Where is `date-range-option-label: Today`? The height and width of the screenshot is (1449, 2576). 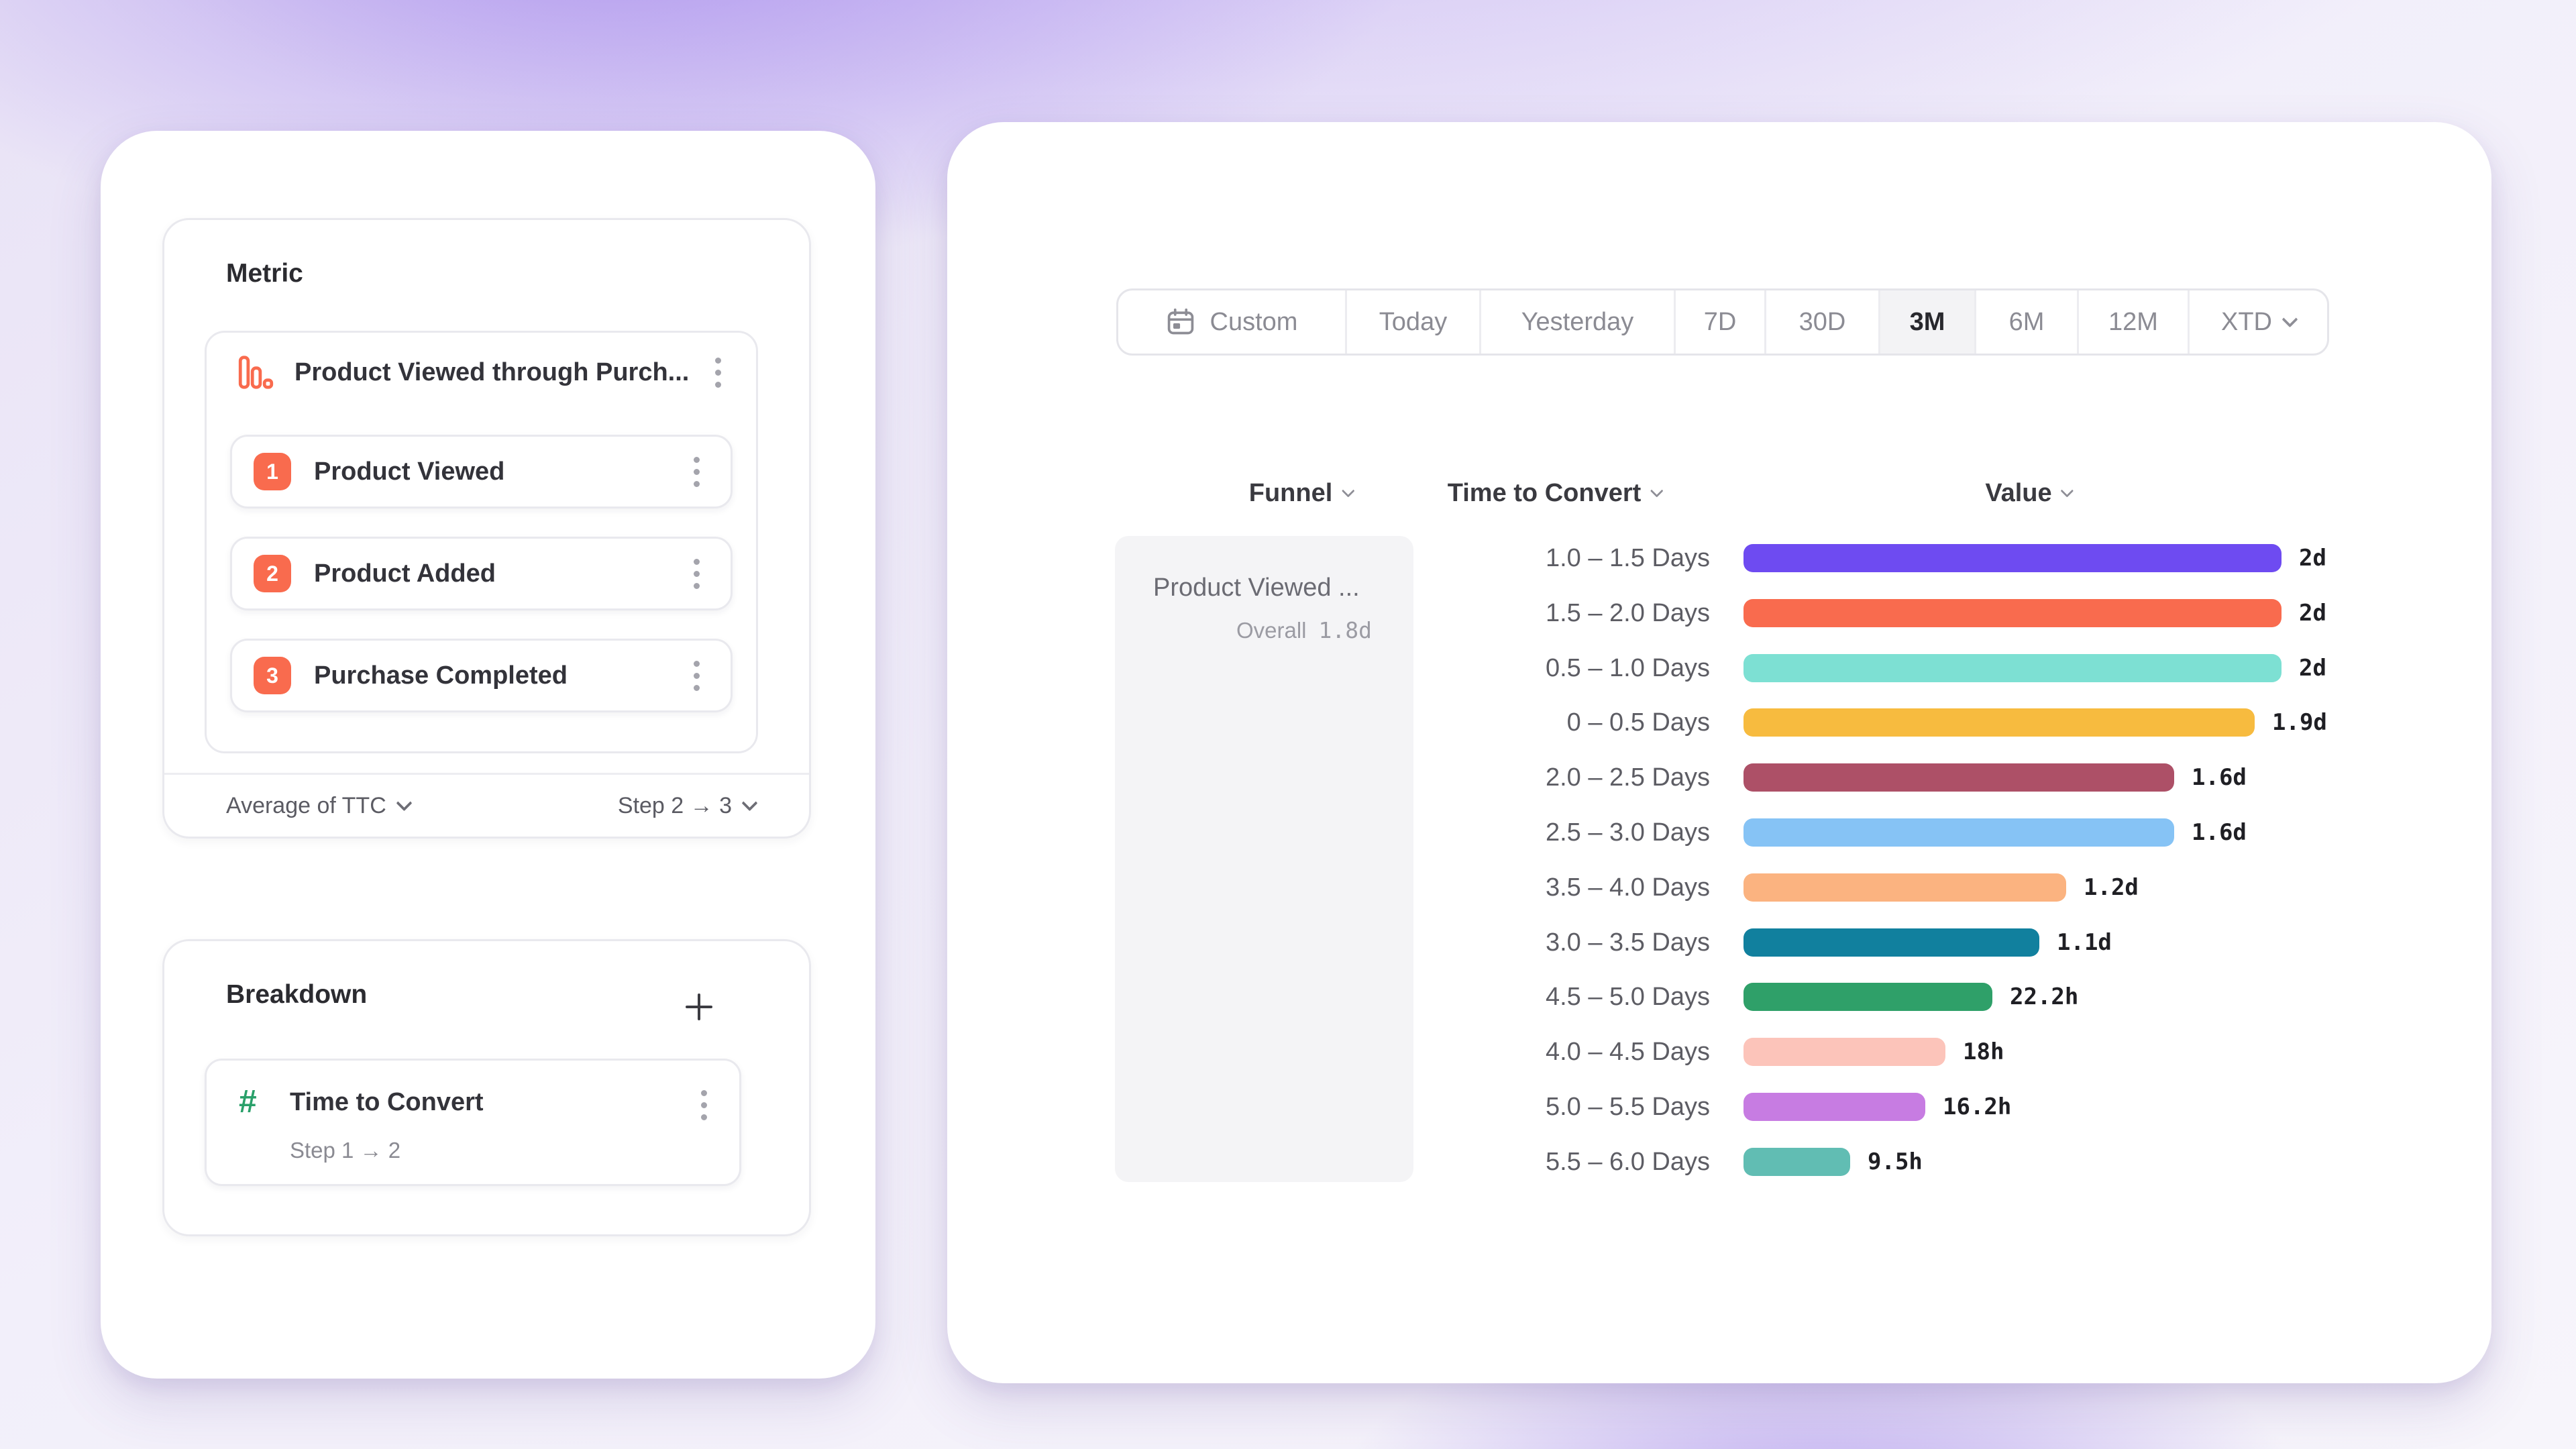 date-range-option-label: Today is located at coordinates (1413, 321).